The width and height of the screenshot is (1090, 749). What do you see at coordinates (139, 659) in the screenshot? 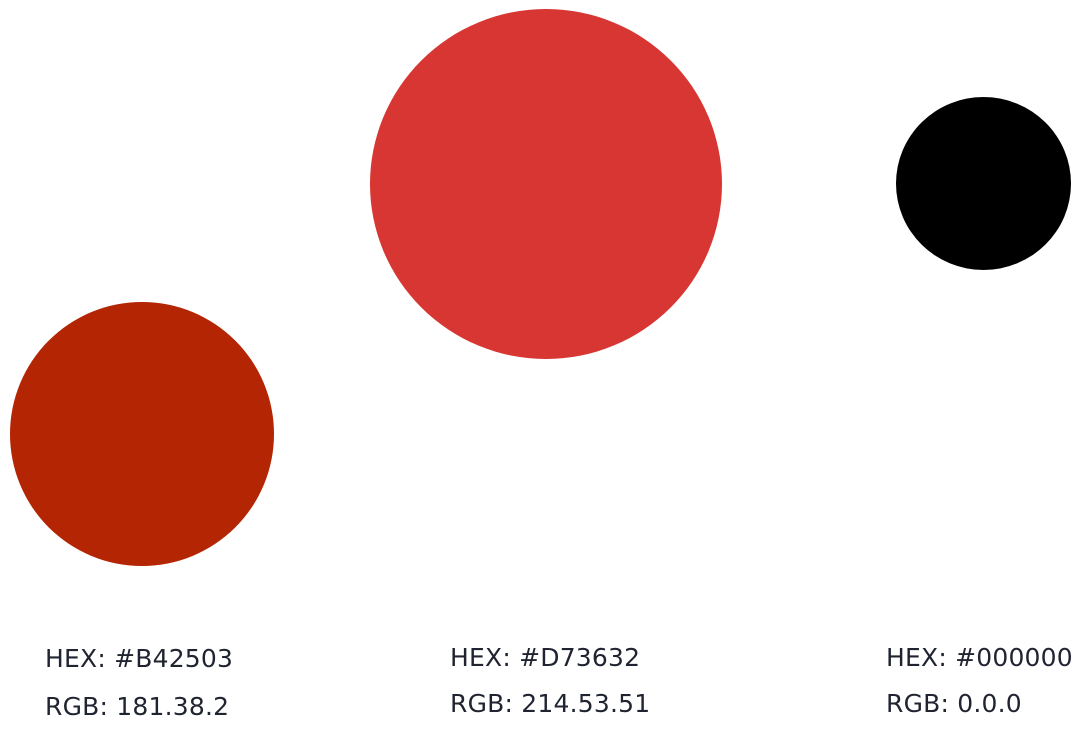
I see `swatch-1-hex-label: HEX: #B42503` at bounding box center [139, 659].